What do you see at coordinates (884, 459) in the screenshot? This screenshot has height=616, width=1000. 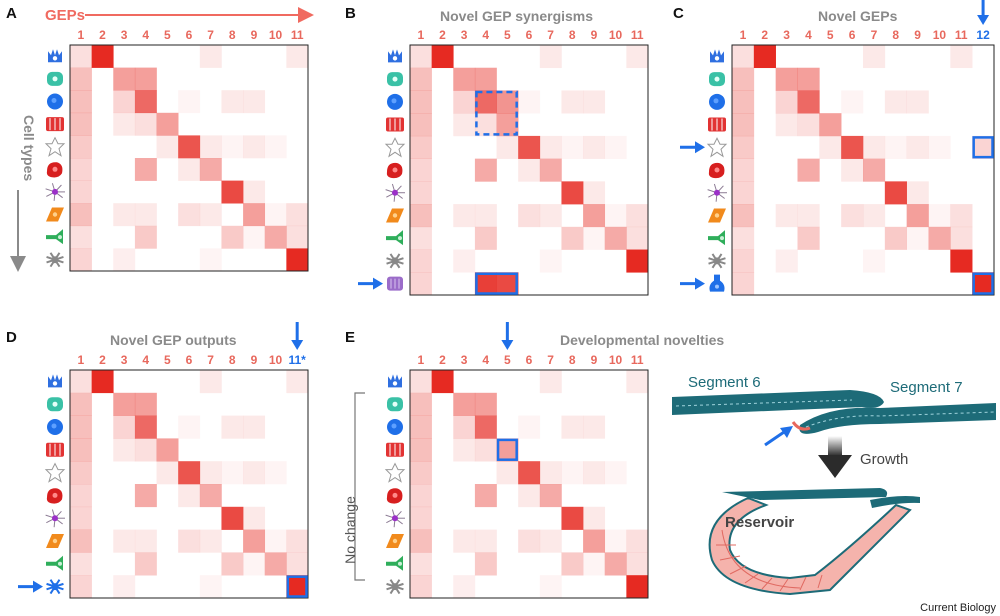 I see `growth-label: Growth` at bounding box center [884, 459].